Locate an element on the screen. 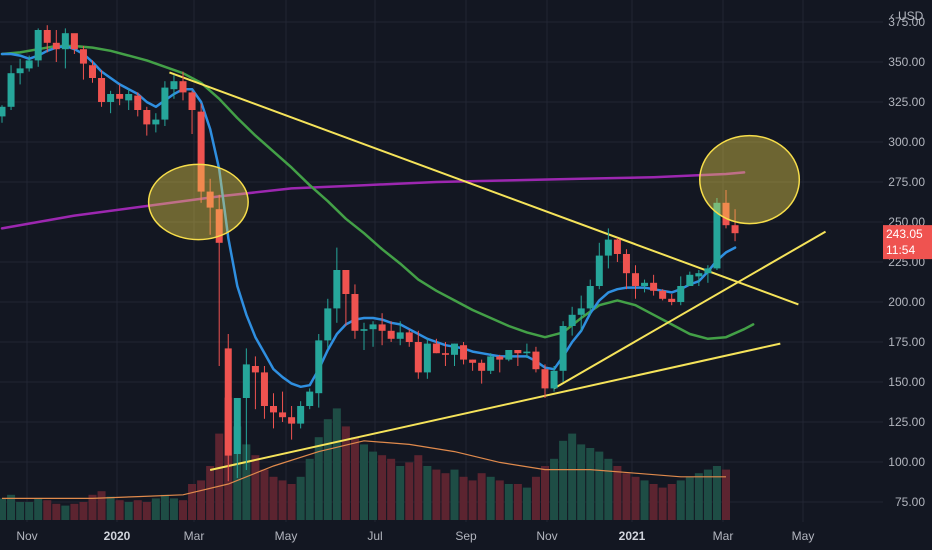 This screenshot has height=550, width=932. price-tick-label: 150.00 is located at coordinates (906, 382).